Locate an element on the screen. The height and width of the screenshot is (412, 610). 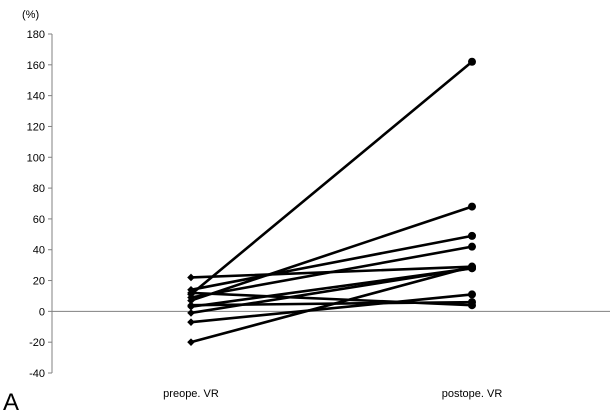
preope-markers is located at coordinates (191, 309).